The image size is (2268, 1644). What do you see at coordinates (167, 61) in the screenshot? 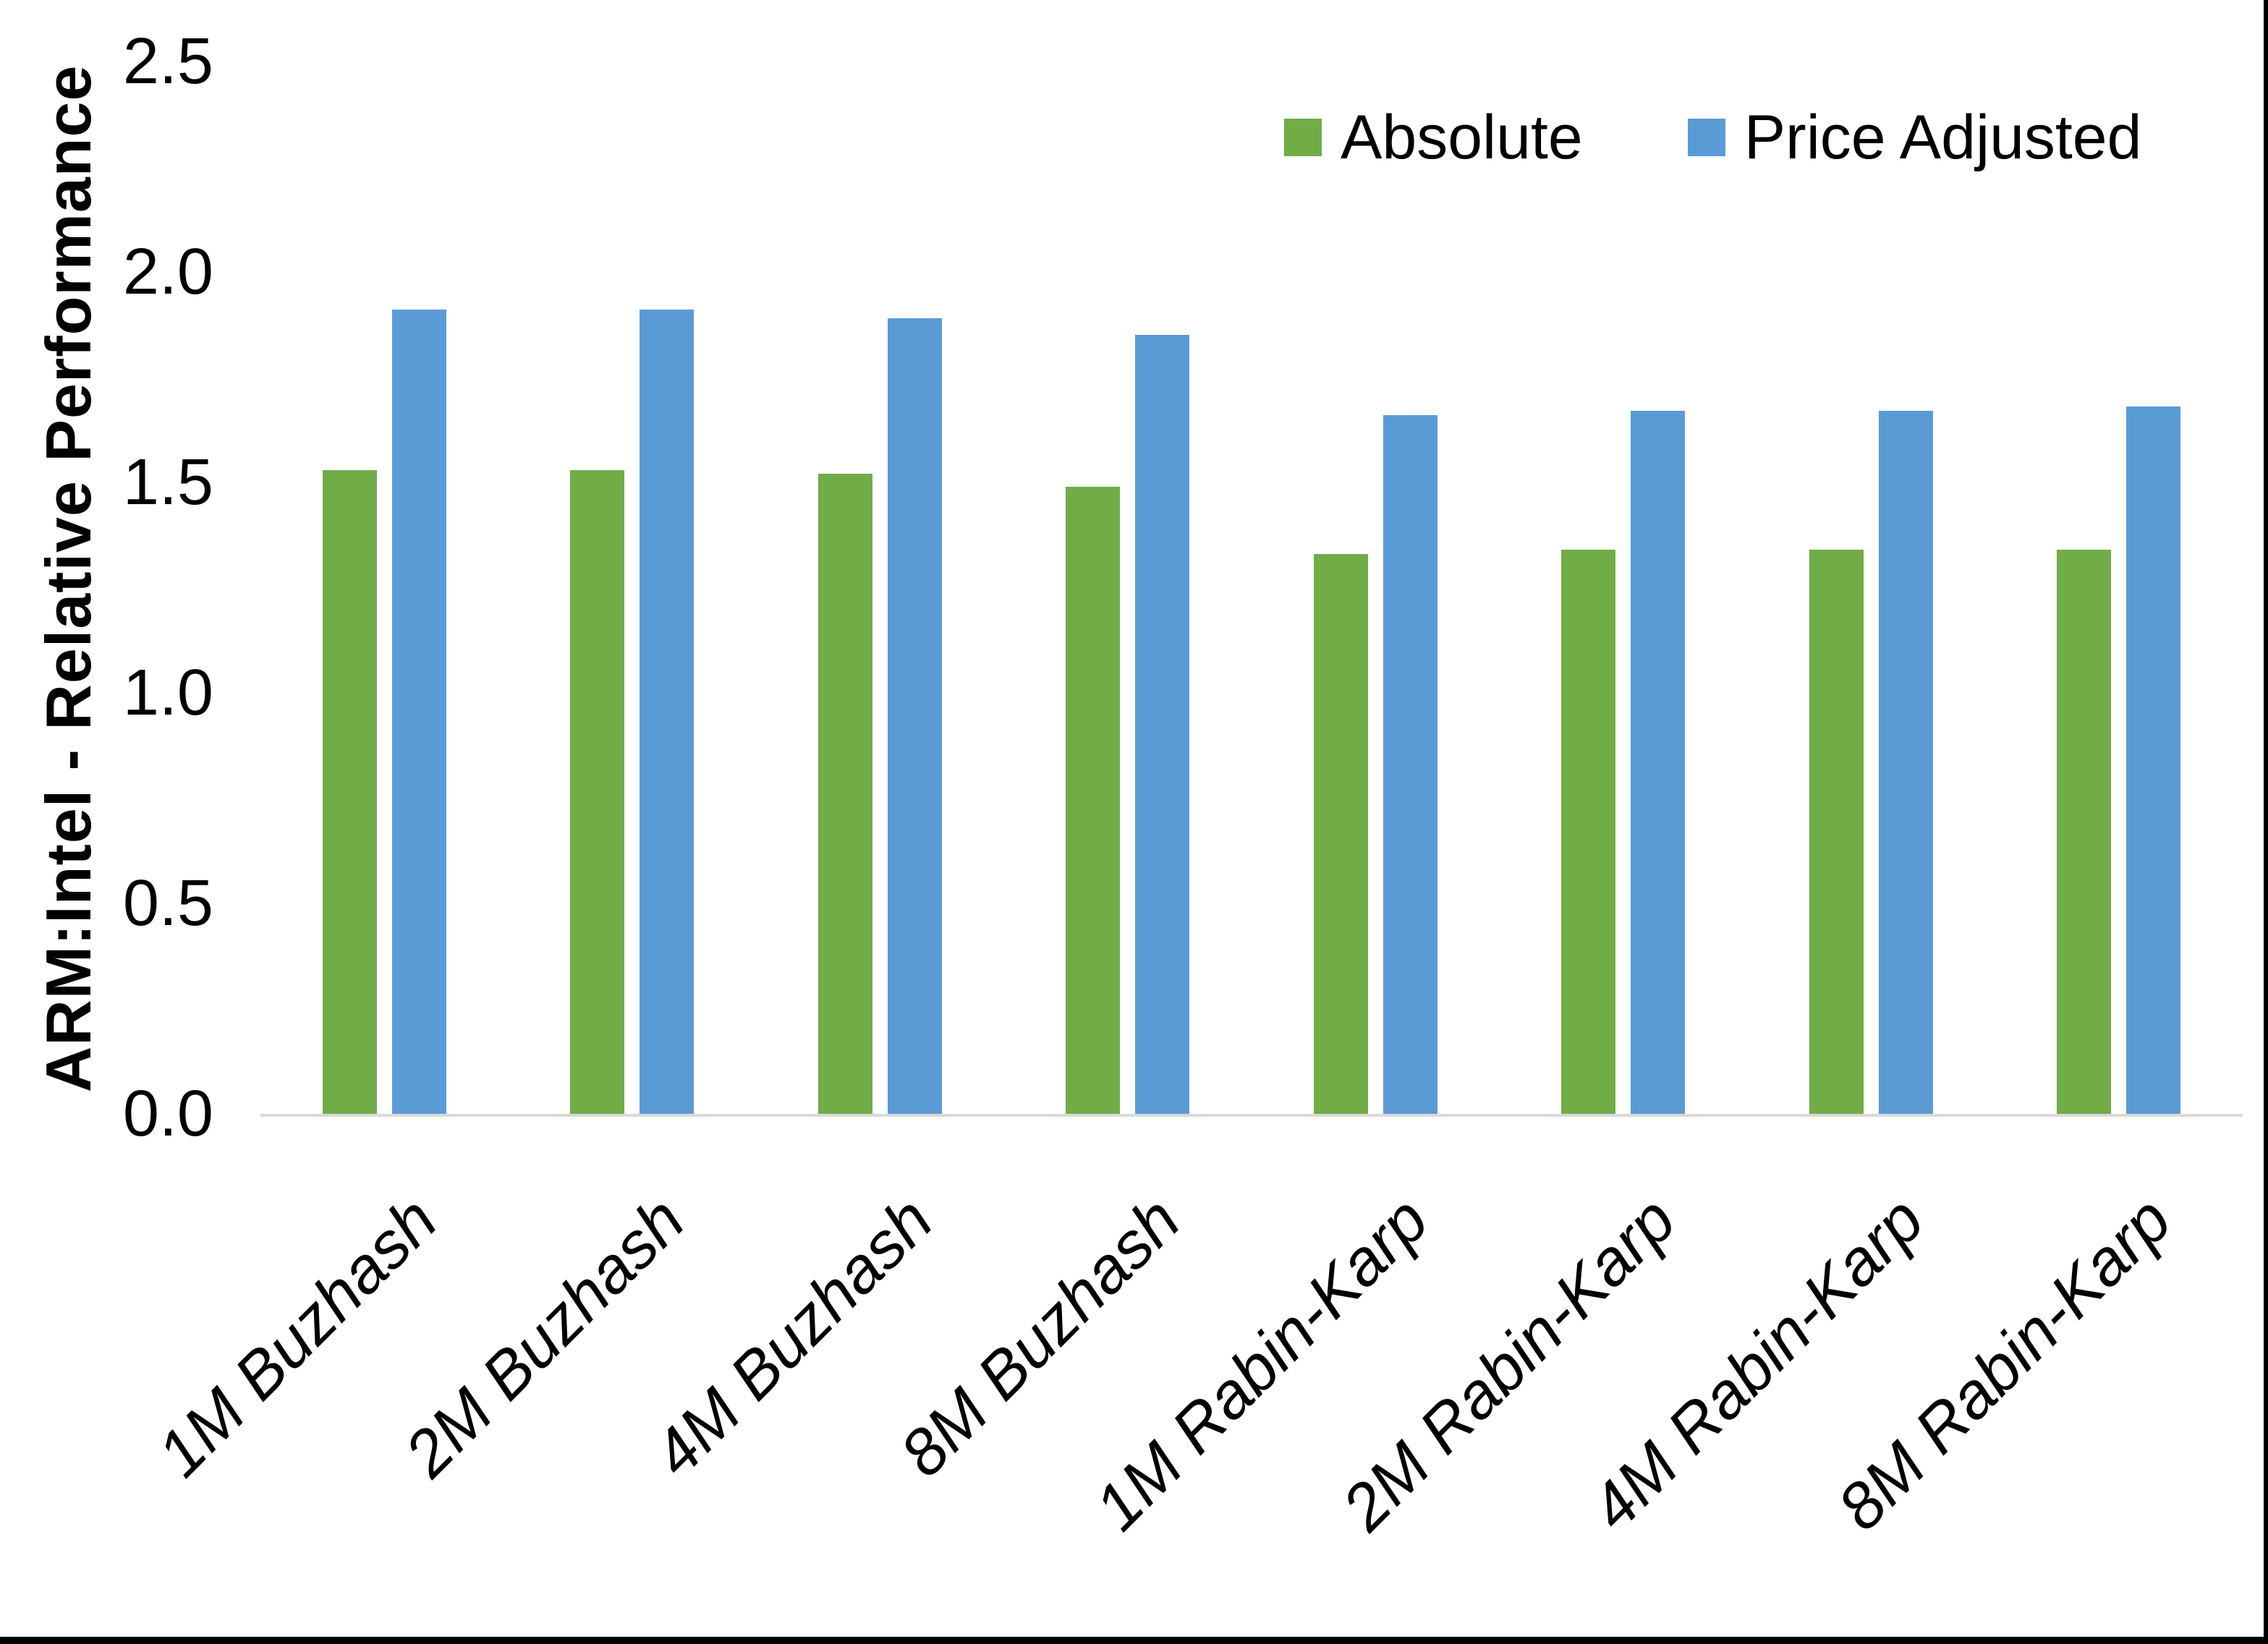
I see `y-tick-label: 2.5` at bounding box center [167, 61].